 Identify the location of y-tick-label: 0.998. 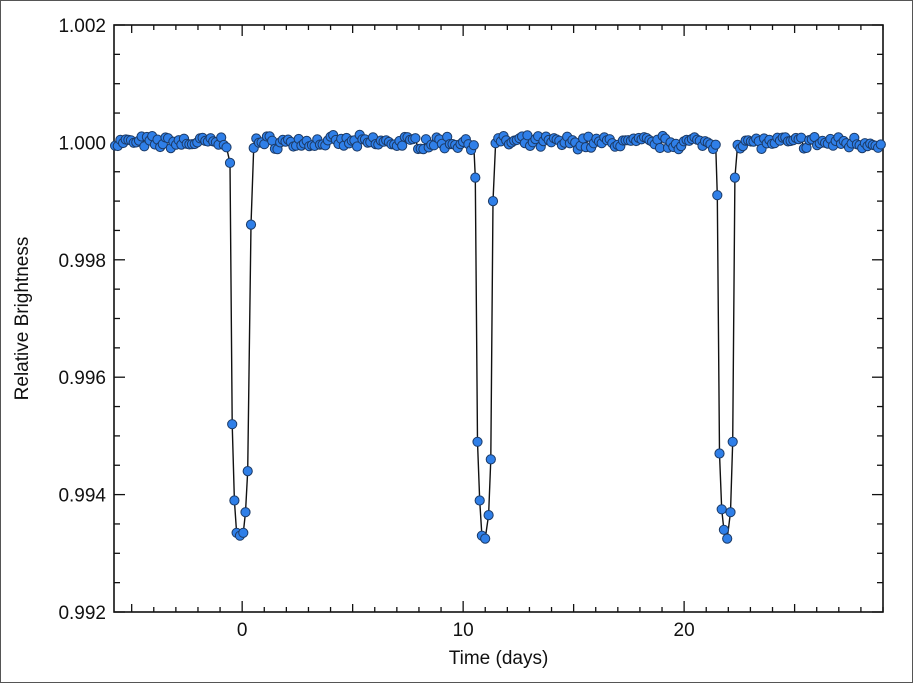
(82, 261).